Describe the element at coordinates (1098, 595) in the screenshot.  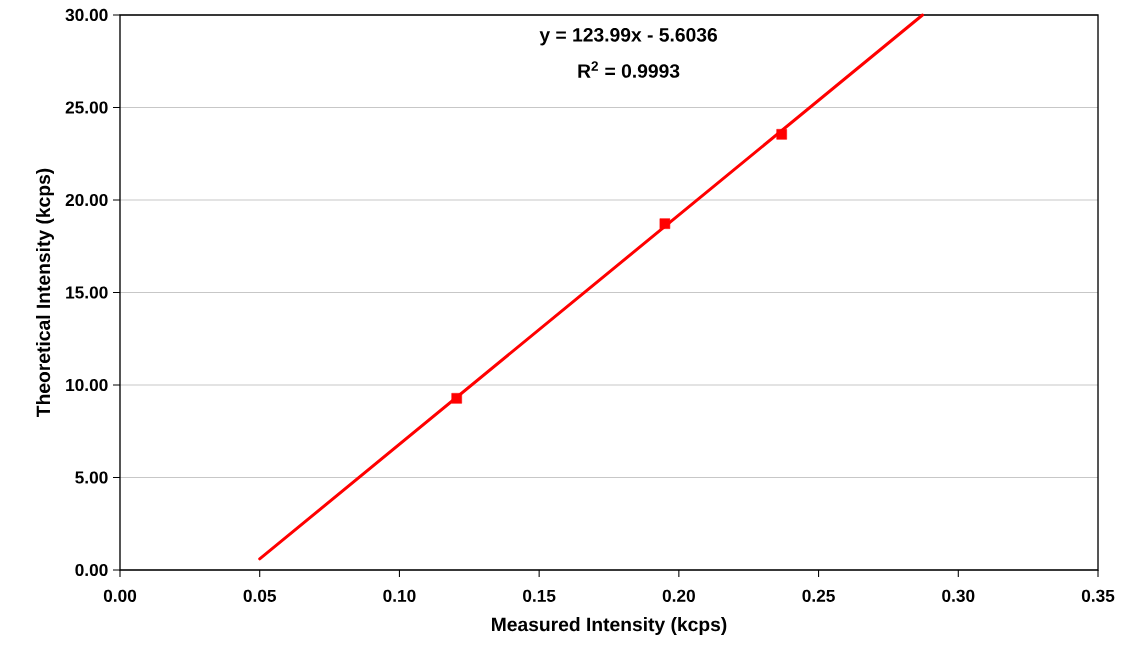
I see `x-tick-label: 0.35` at that location.